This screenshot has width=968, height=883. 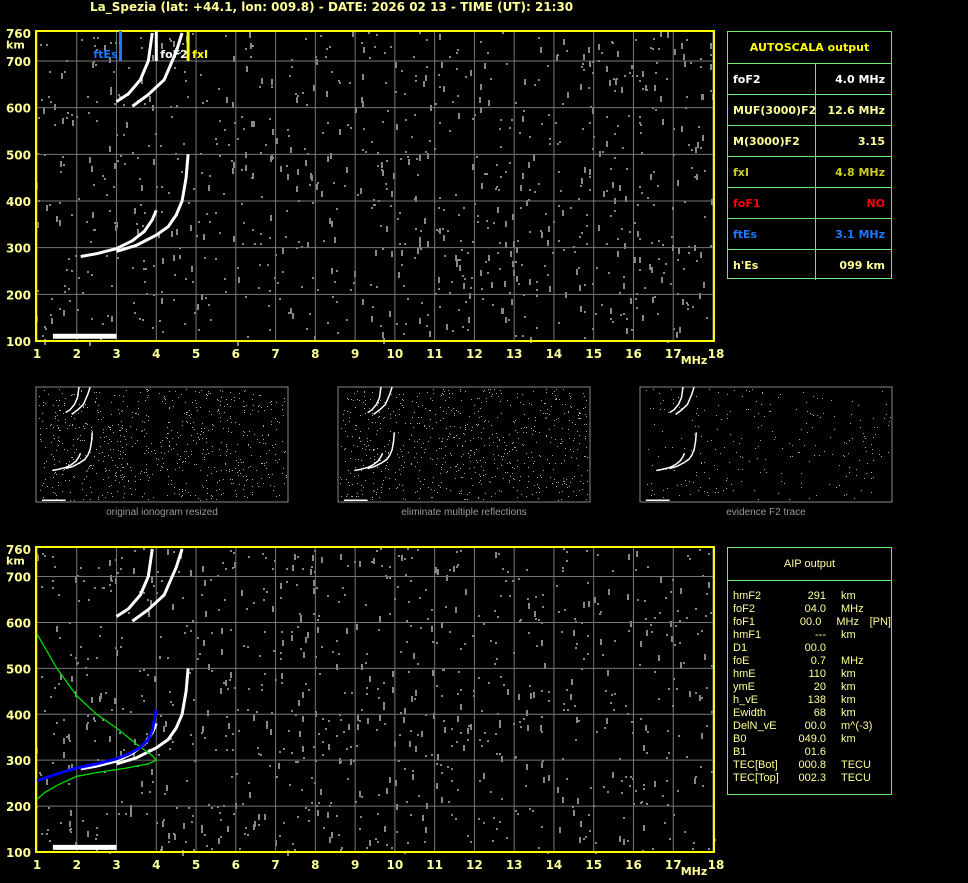 What do you see at coordinates (812, 726) in the screenshot?
I see `aip-row: DelN_vE 00.0 m^(-3)` at bounding box center [812, 726].